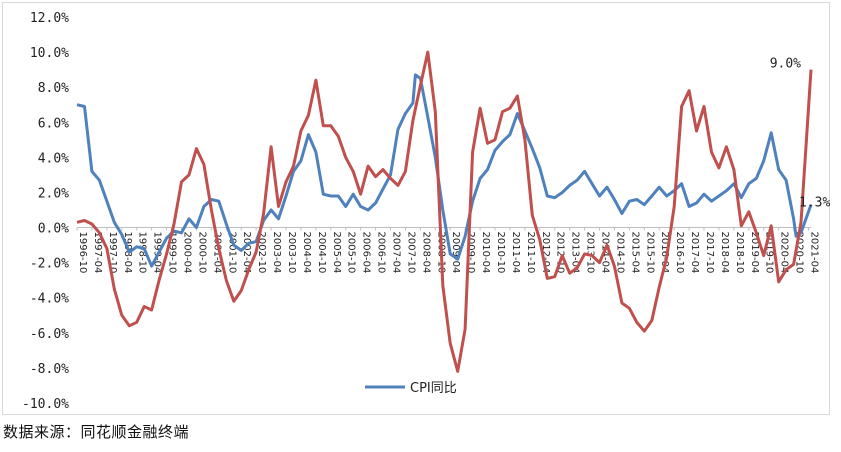  I want to click on x-tick-label: 1998-04, so click(127, 253).